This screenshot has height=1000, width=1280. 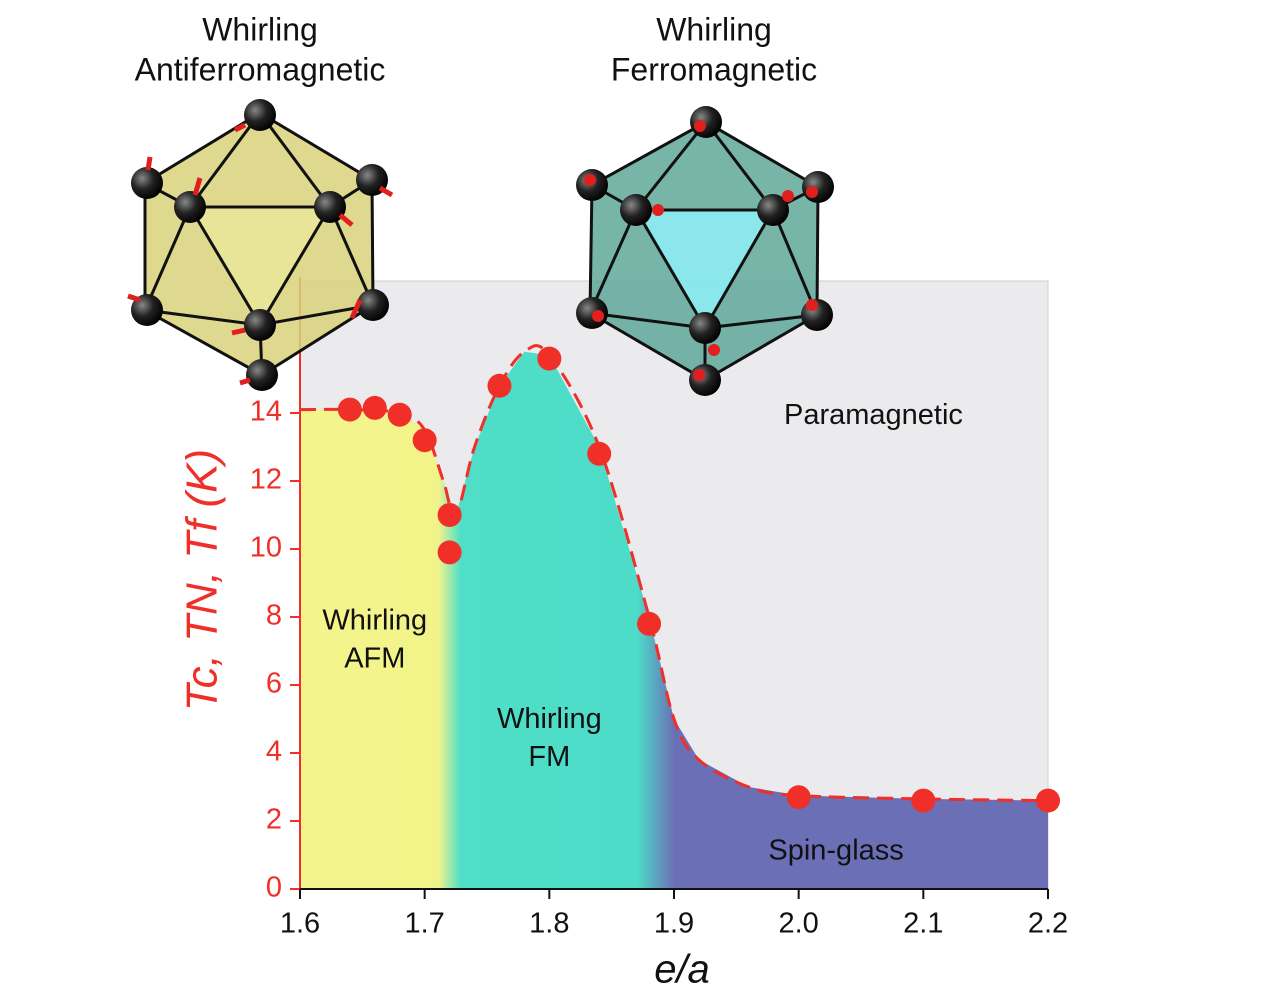 What do you see at coordinates (705, 251) in the screenshot?
I see `fm-icosahedron` at bounding box center [705, 251].